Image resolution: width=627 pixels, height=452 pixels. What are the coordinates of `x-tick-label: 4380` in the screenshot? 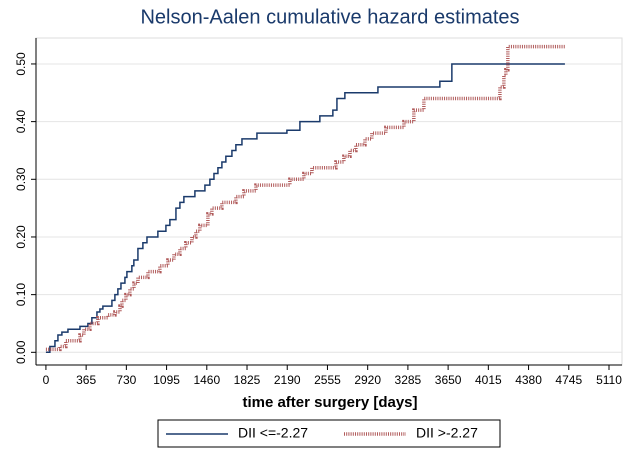 It's located at (528, 380).